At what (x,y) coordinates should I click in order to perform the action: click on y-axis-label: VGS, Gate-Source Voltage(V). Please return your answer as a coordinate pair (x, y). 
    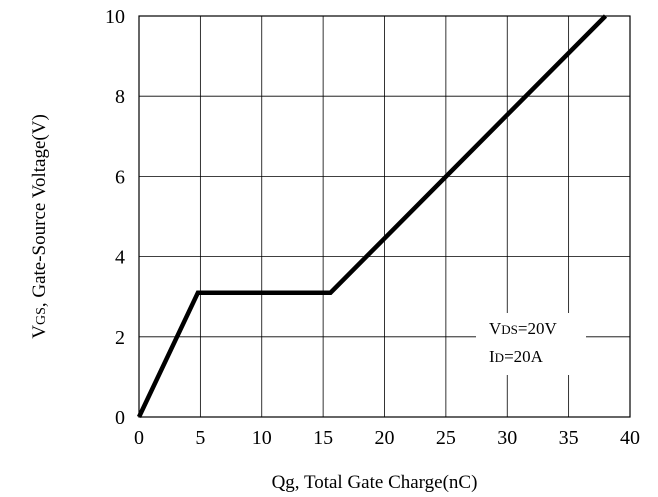
    Looking at the image, I should click on (39, 226).